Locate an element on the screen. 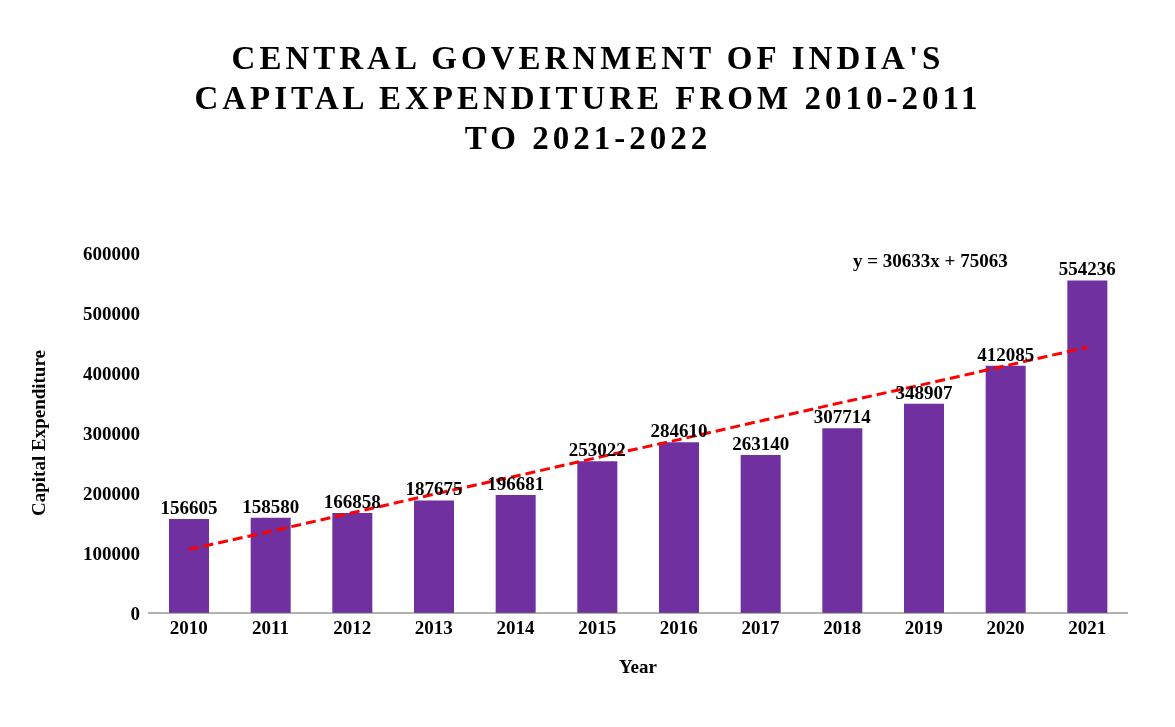  y-tick-label: 300000 is located at coordinates (111, 433).